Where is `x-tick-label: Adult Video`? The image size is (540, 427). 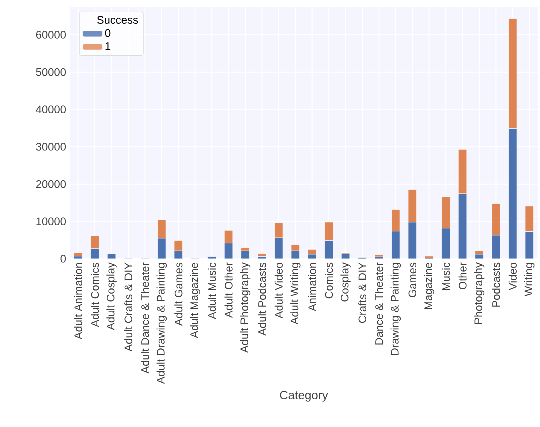 x-tick-label: Adult Video is located at coordinates (278, 291).